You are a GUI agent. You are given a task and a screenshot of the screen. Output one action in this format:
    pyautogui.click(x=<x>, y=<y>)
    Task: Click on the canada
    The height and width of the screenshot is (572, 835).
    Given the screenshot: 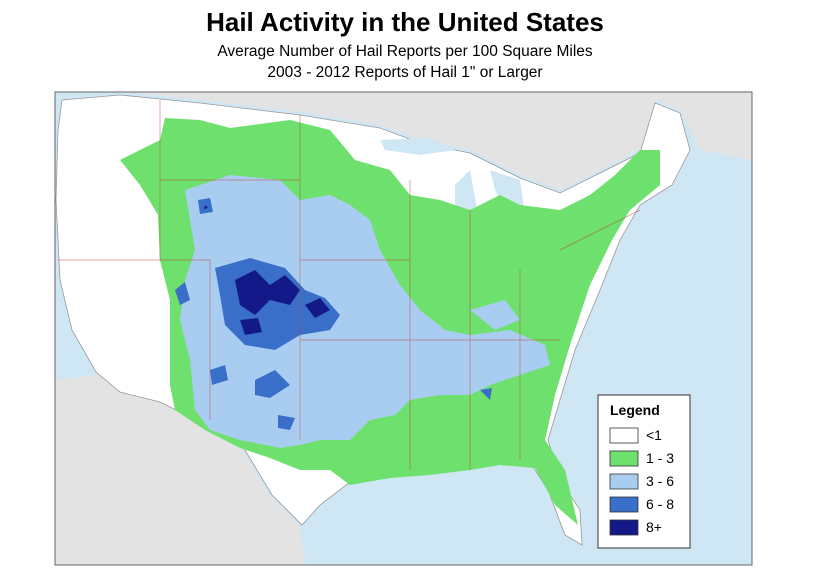 What is the action you would take?
    pyautogui.click(x=403, y=141)
    